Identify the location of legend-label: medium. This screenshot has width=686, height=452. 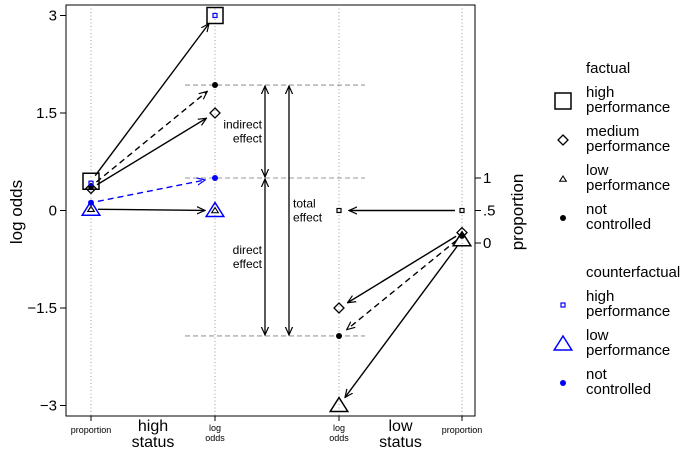
(612, 131).